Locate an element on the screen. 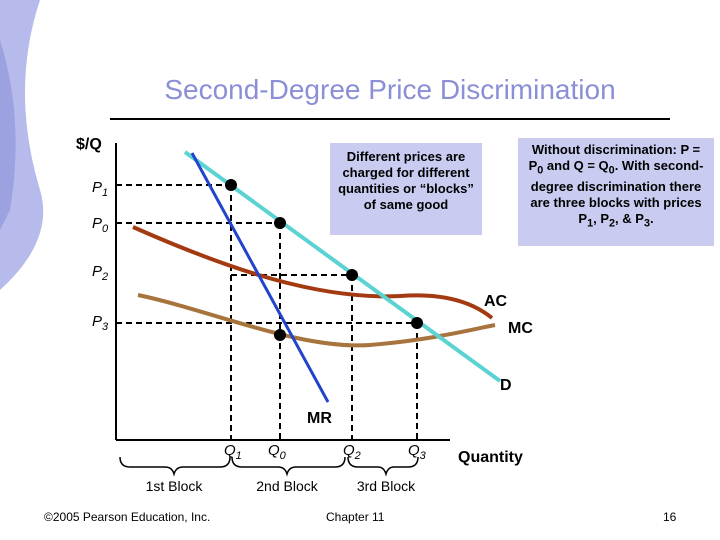 The image size is (720, 540). slide-decoration is located at coordinates (22, 145).